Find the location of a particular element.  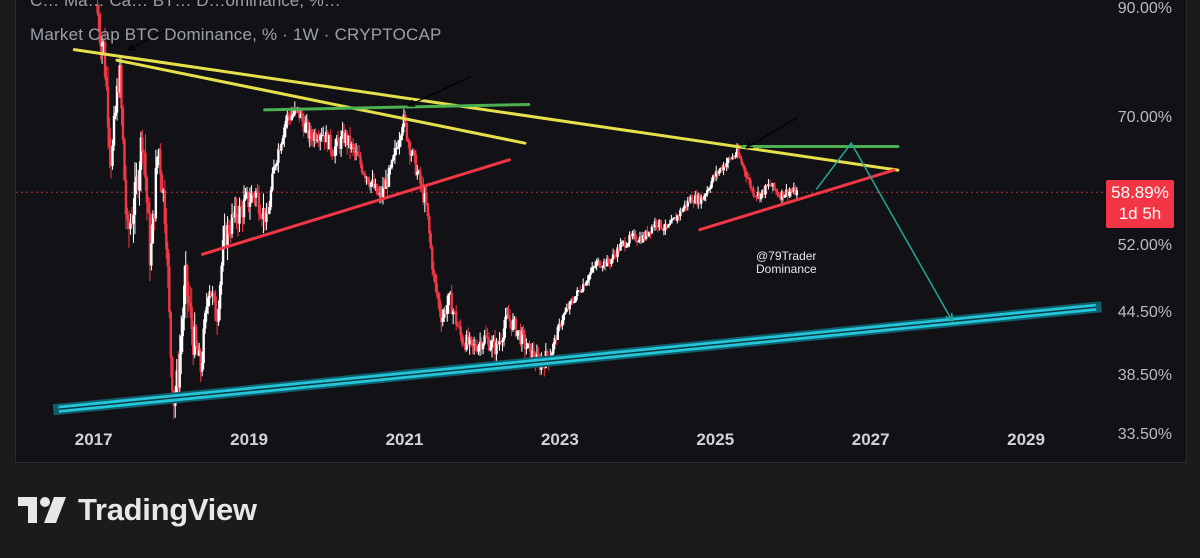

tradingview-brand: TradingView is located at coordinates (137, 510).